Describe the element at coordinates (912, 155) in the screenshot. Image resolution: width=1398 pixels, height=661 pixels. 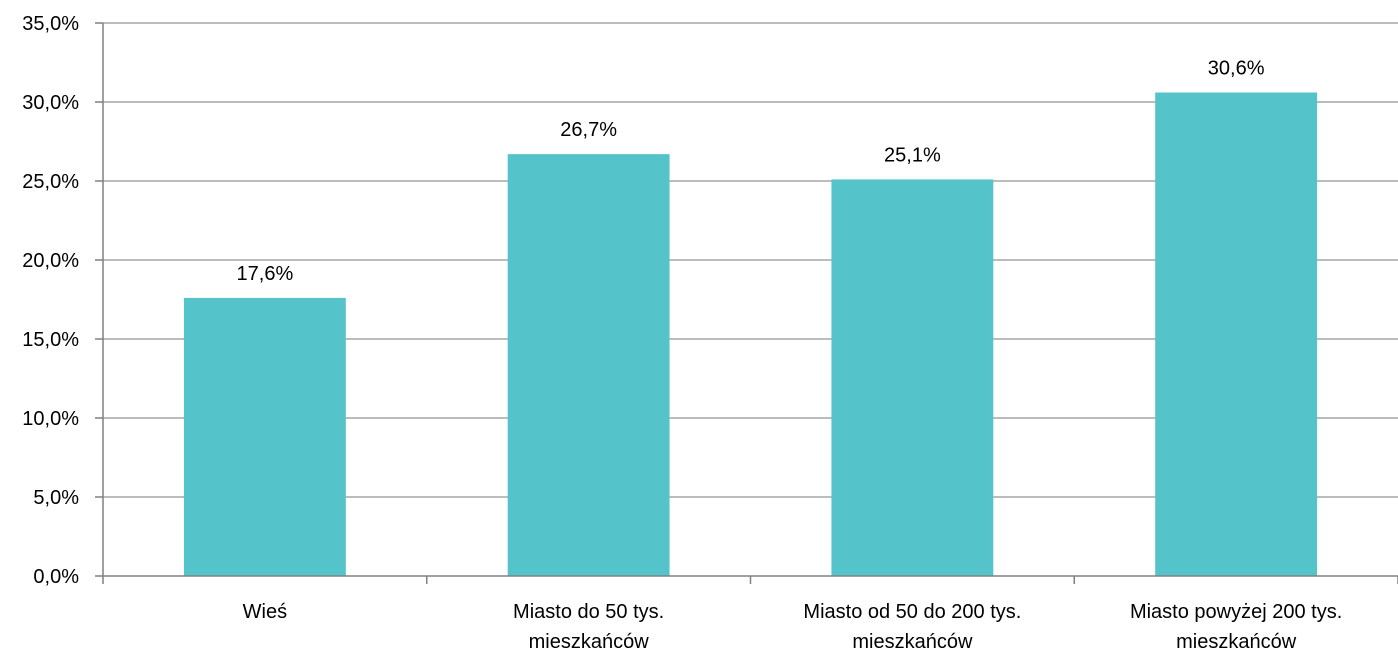
I see `data-label: 25,1%` at that location.